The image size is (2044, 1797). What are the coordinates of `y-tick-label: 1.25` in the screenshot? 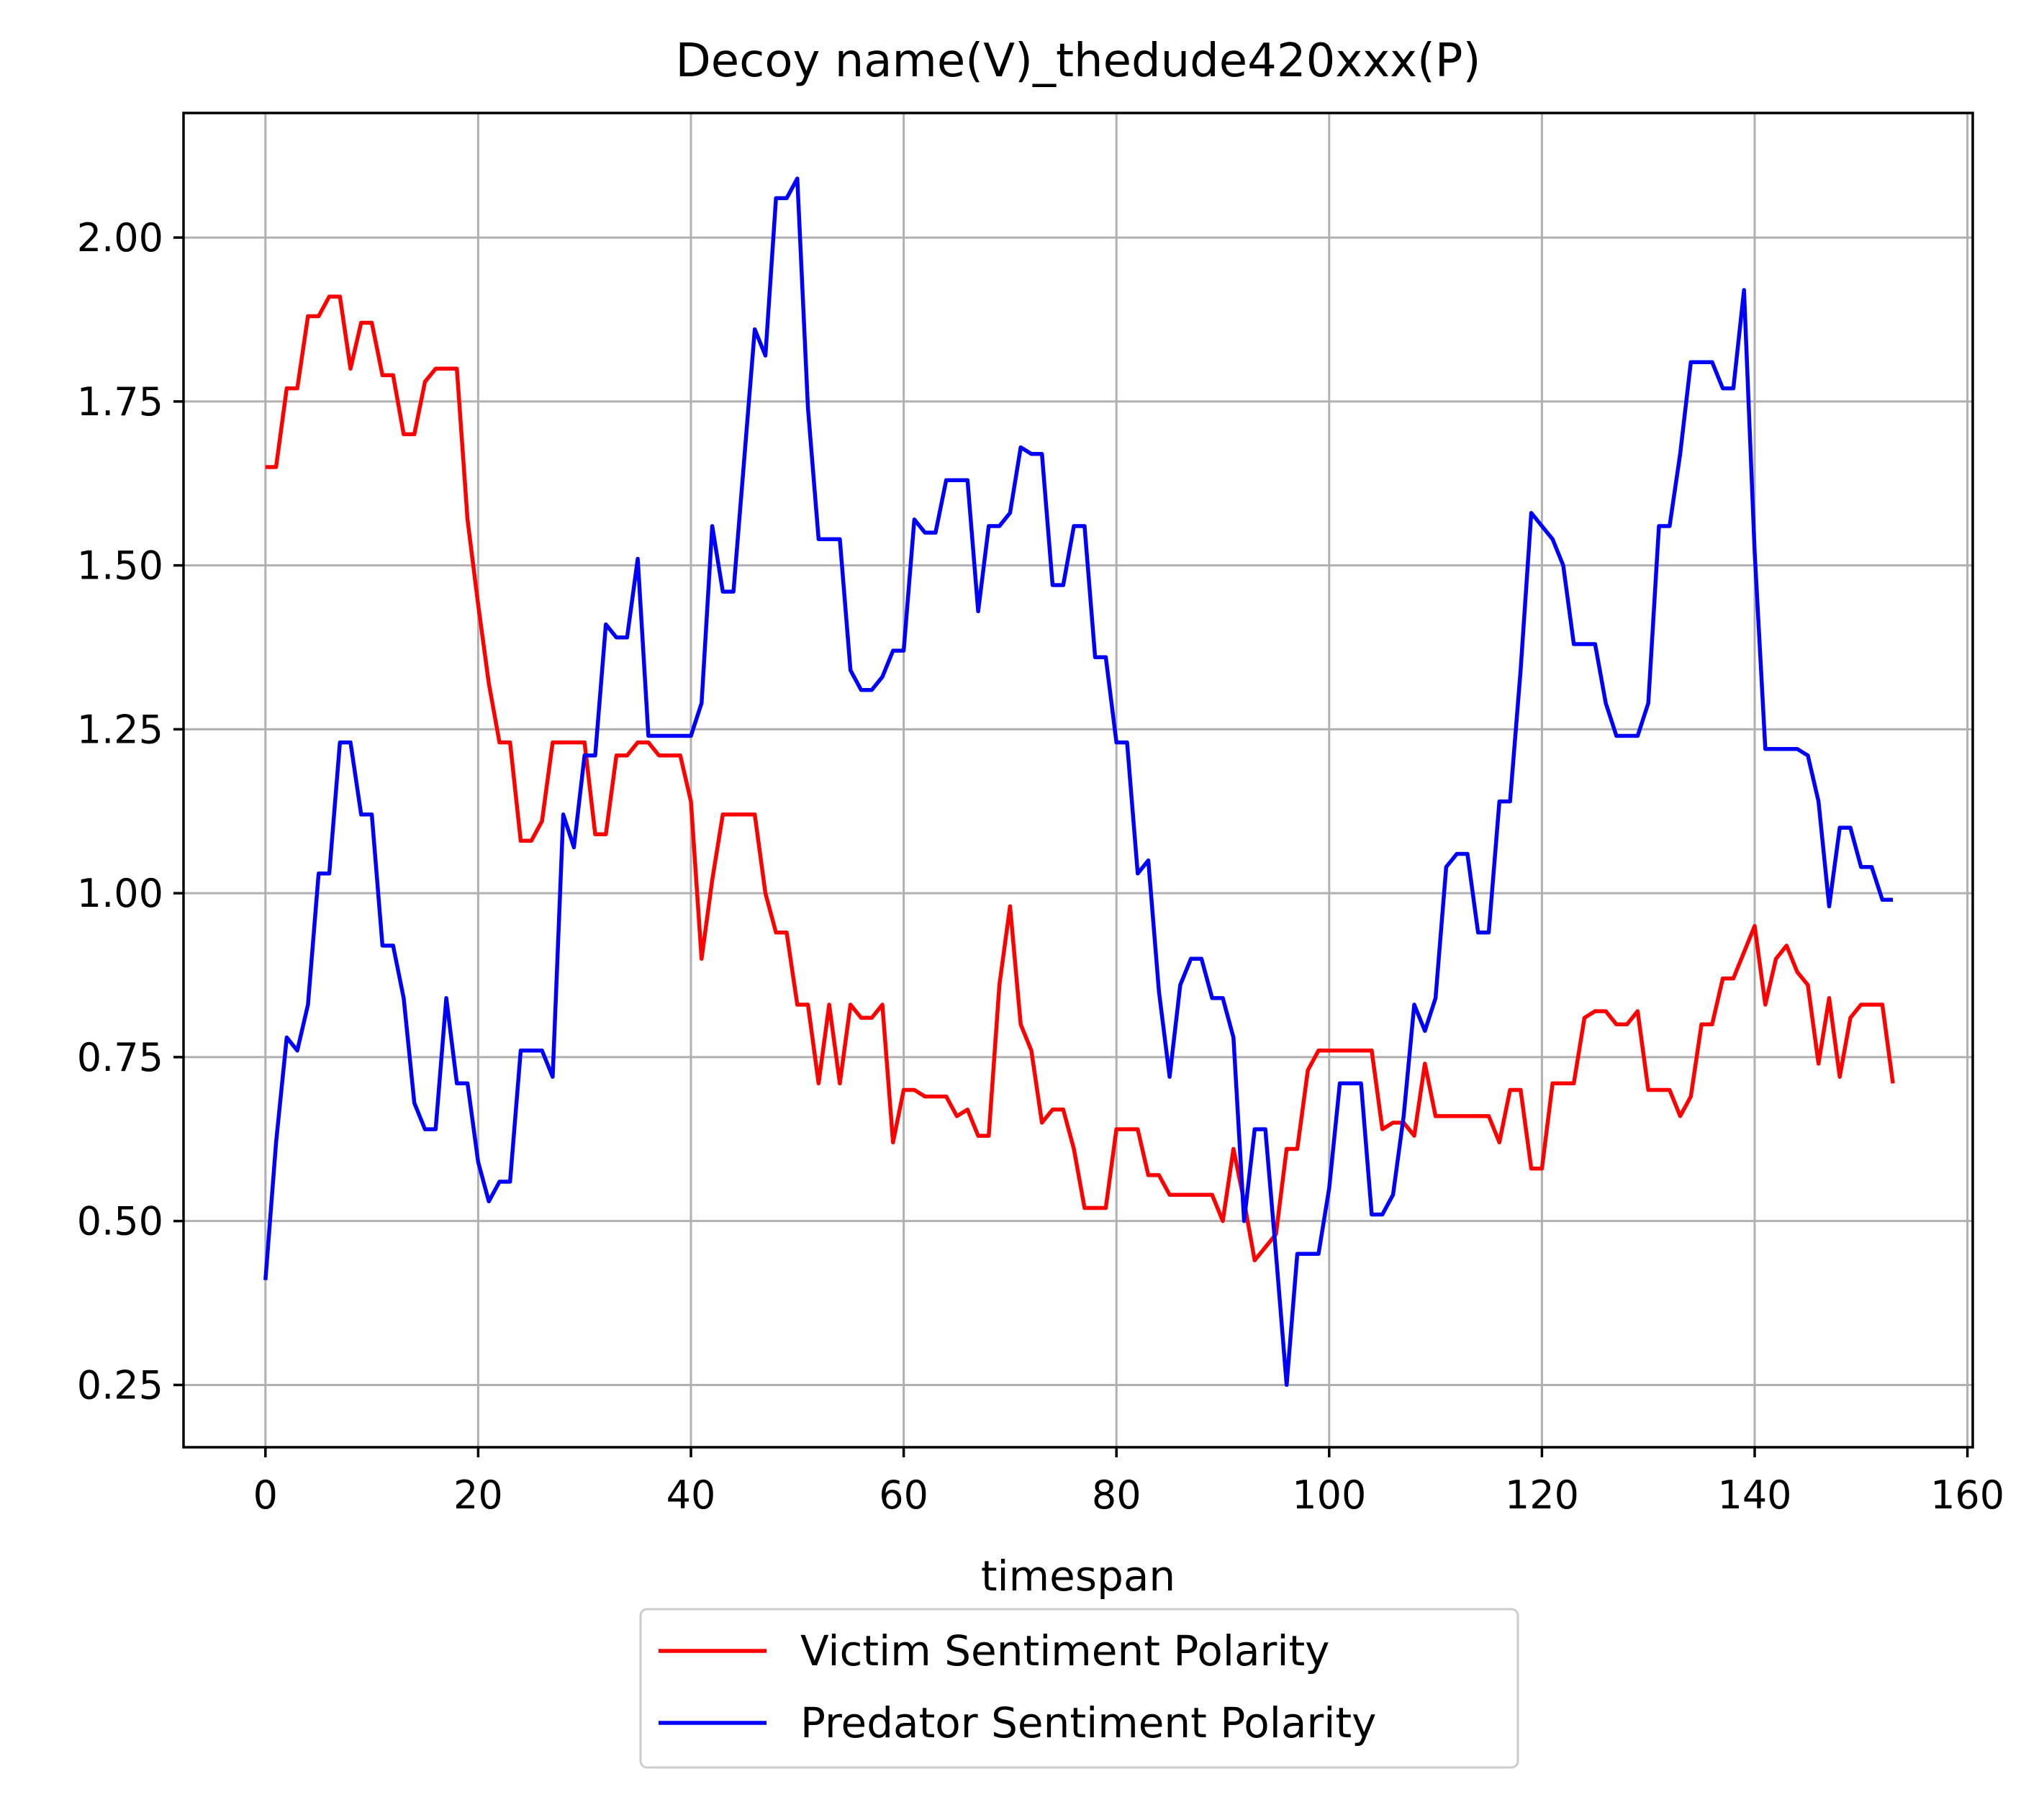 It's located at (120, 730).